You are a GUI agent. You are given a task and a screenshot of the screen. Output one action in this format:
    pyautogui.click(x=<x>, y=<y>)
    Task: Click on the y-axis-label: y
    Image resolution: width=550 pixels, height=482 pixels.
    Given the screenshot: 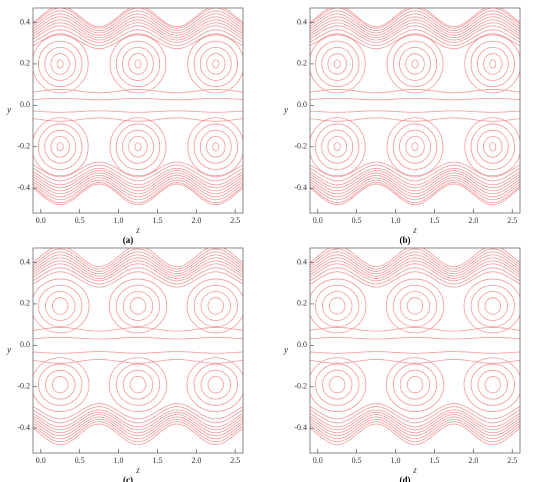 What is the action you would take?
    pyautogui.click(x=8, y=350)
    